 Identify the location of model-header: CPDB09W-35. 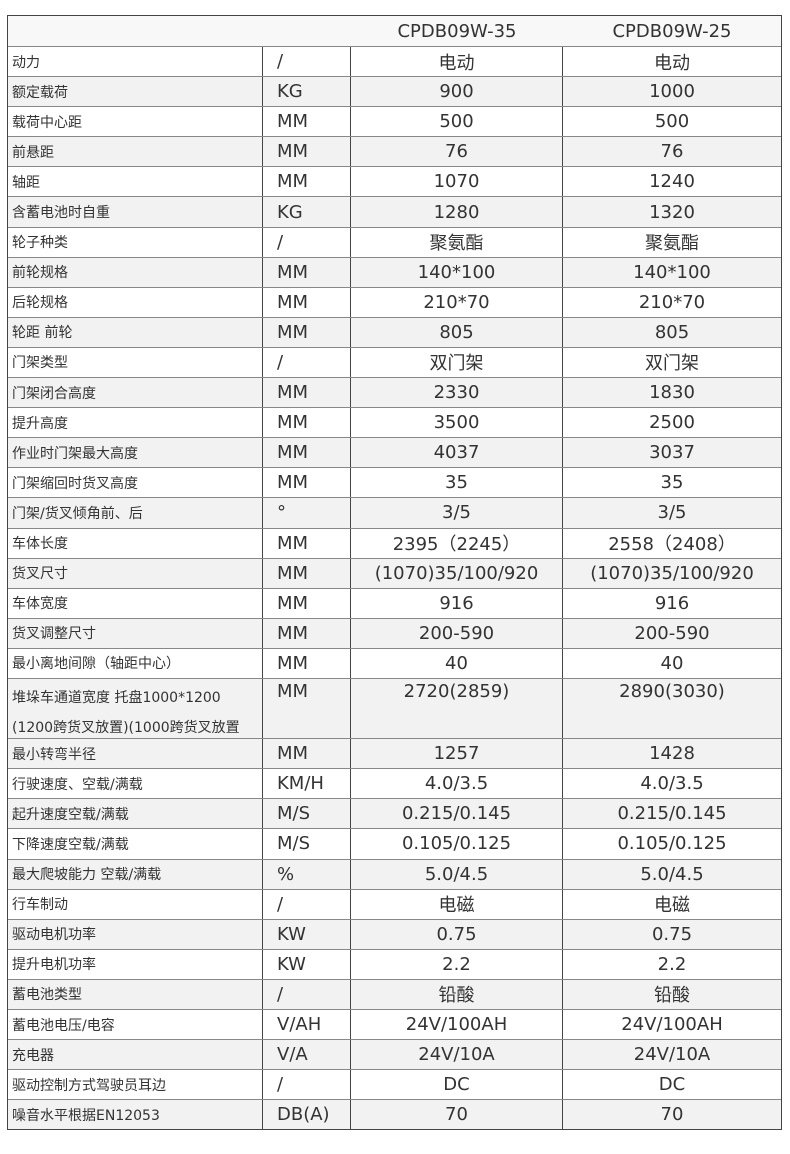
(457, 31).